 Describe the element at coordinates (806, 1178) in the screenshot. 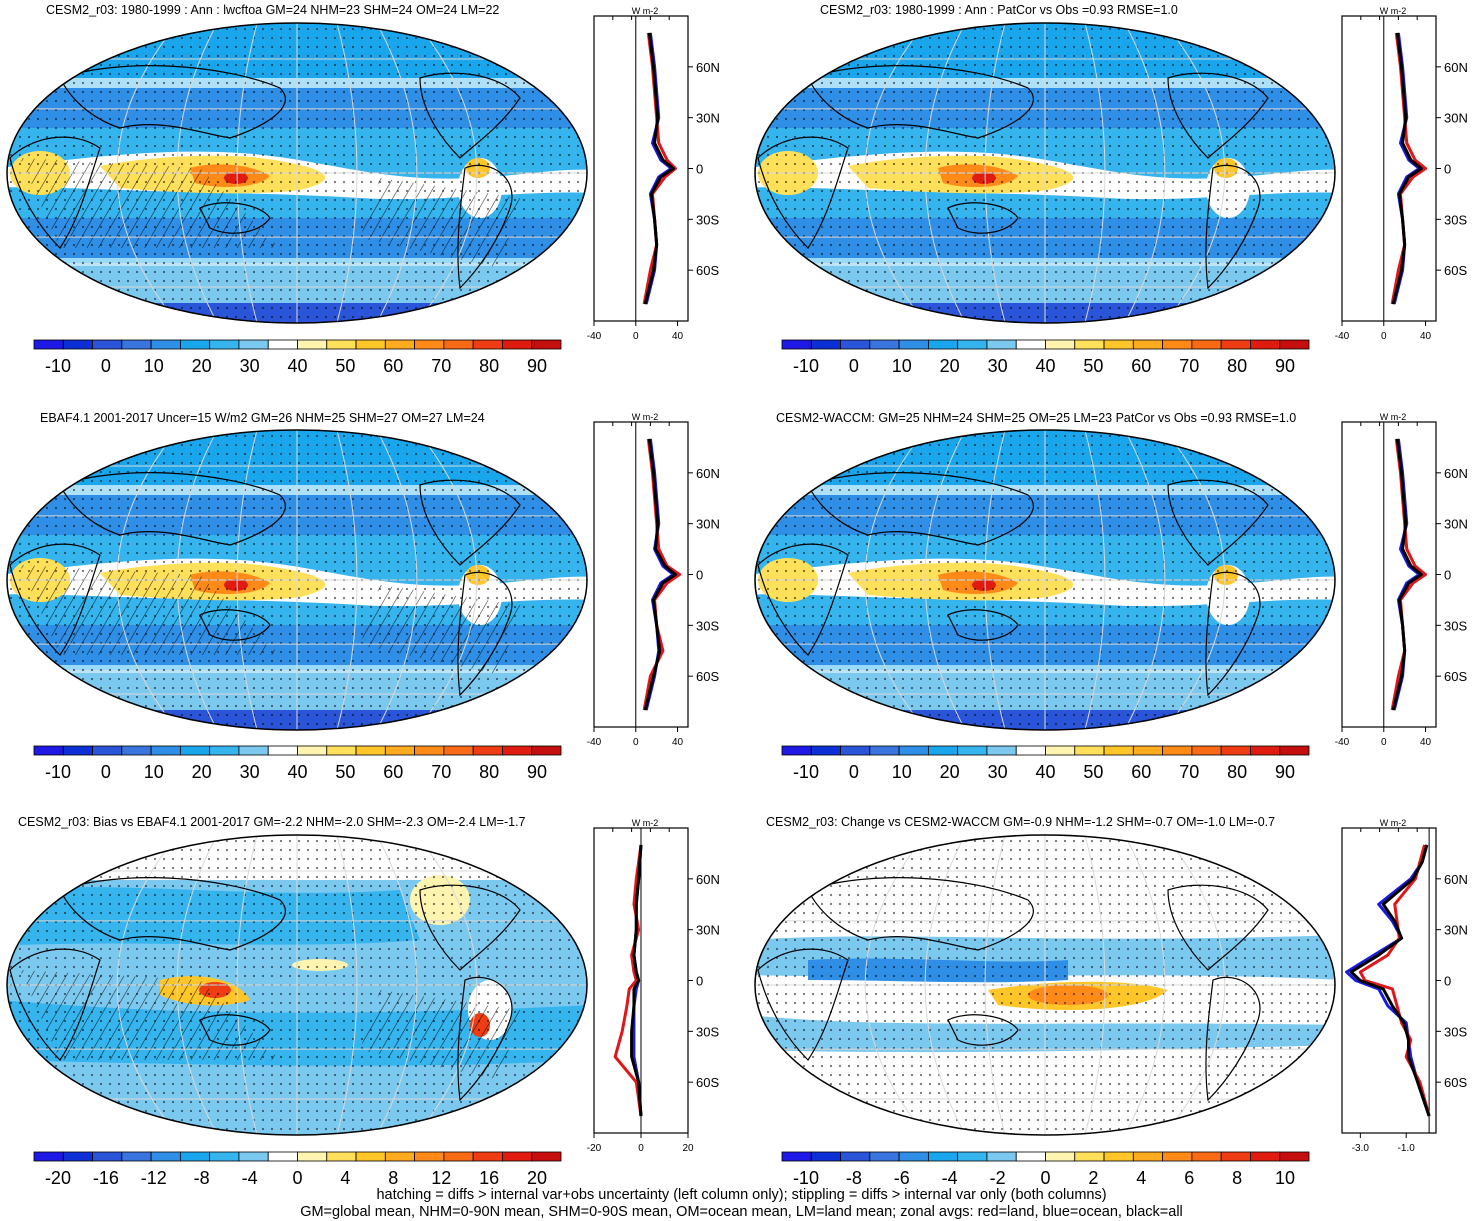

I see `colorbar-tick-label: -10` at that location.